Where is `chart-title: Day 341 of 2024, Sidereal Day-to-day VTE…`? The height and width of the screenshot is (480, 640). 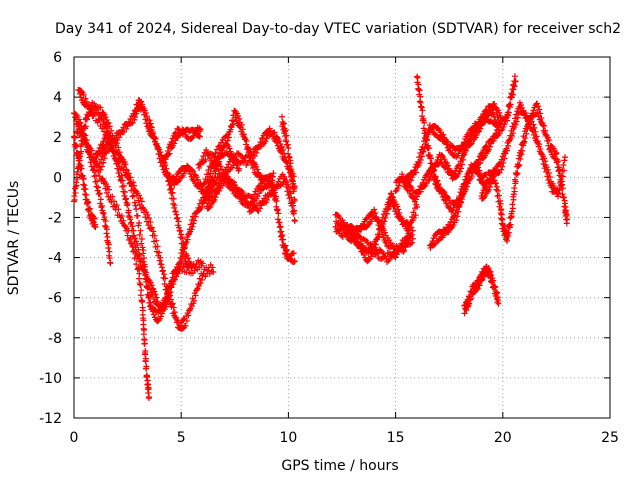
chart-title: Day 341 of 2024, Sidereal Day-to-day VTE… is located at coordinates (338, 29).